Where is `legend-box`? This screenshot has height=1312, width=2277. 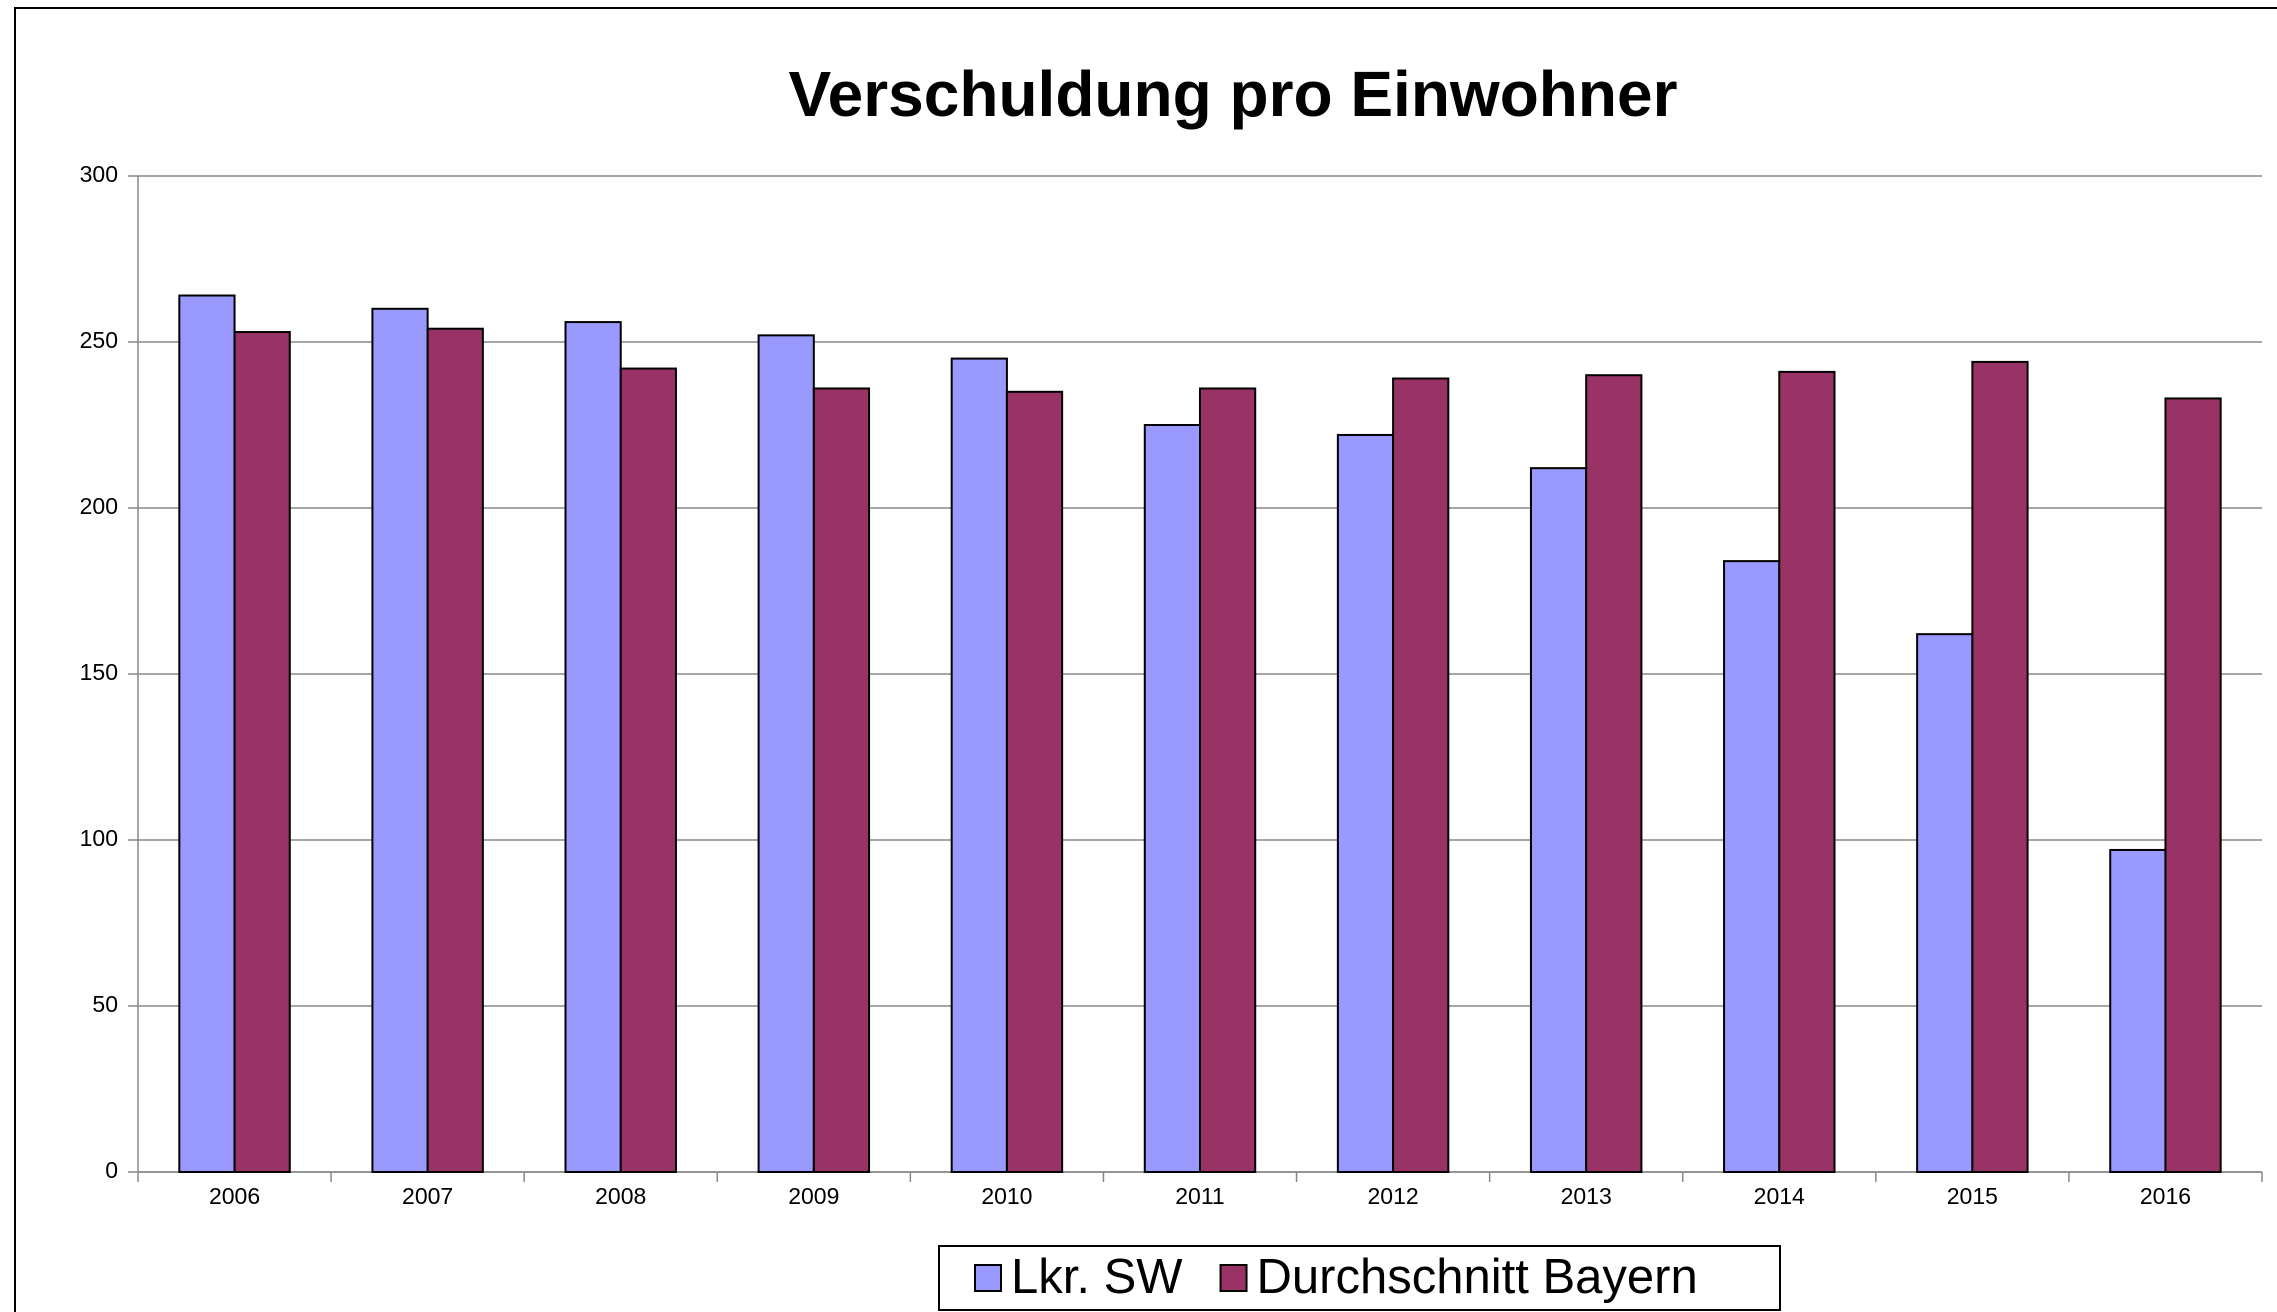 legend-box is located at coordinates (1359, 1278).